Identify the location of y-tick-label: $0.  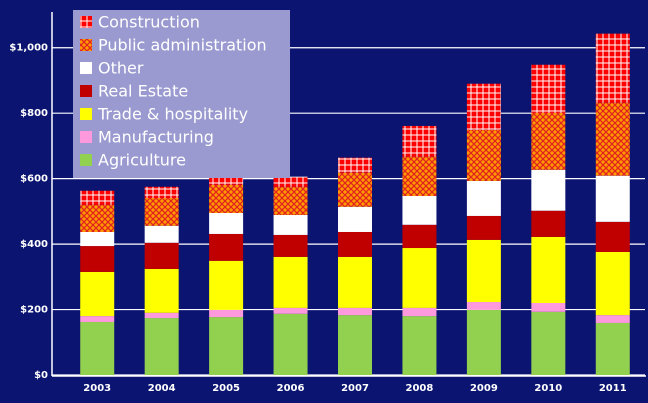
(41, 375).